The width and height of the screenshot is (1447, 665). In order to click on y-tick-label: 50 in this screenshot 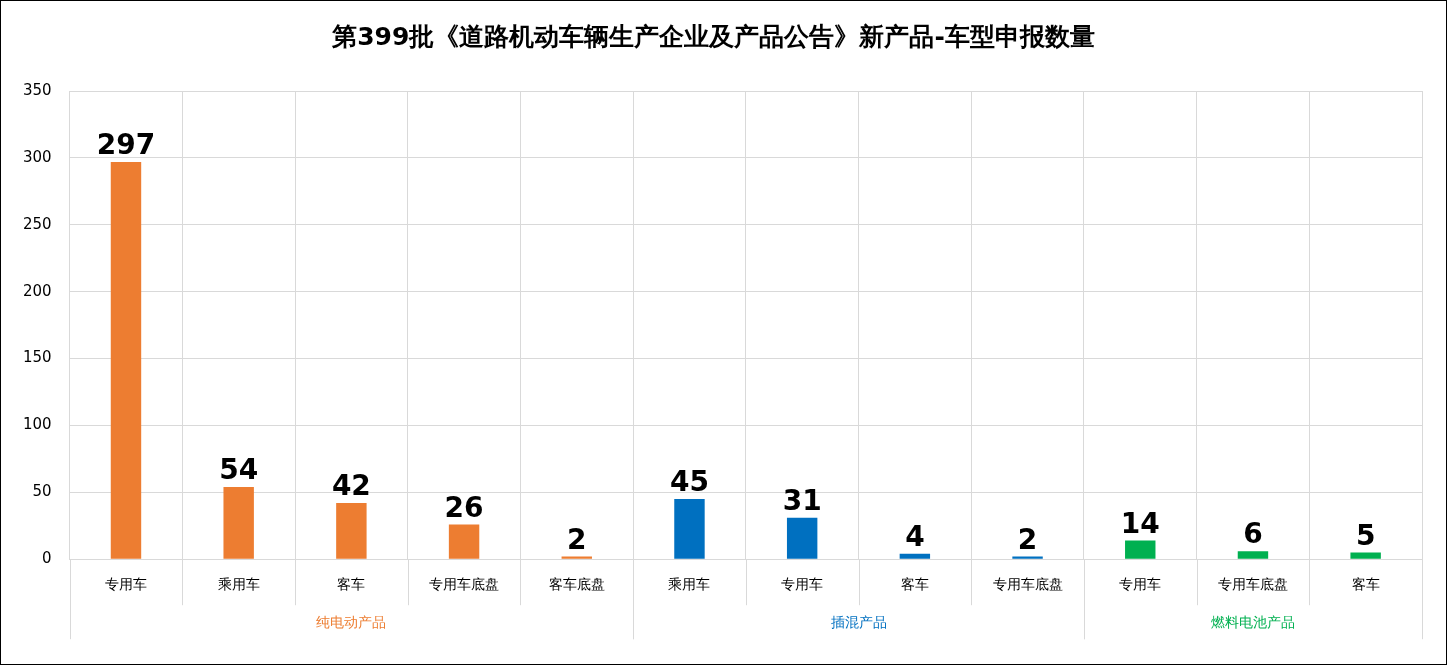, I will do `click(42, 491)`.